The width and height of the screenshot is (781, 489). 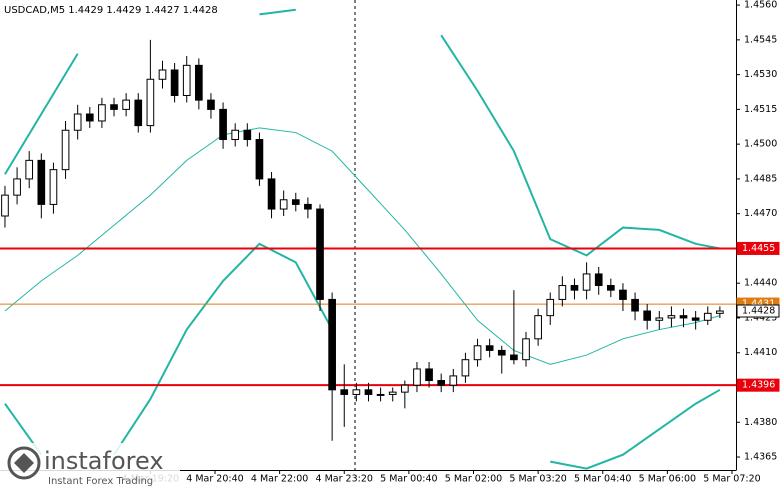 I want to click on y-tick-label: 1.4365, so click(x=760, y=457).